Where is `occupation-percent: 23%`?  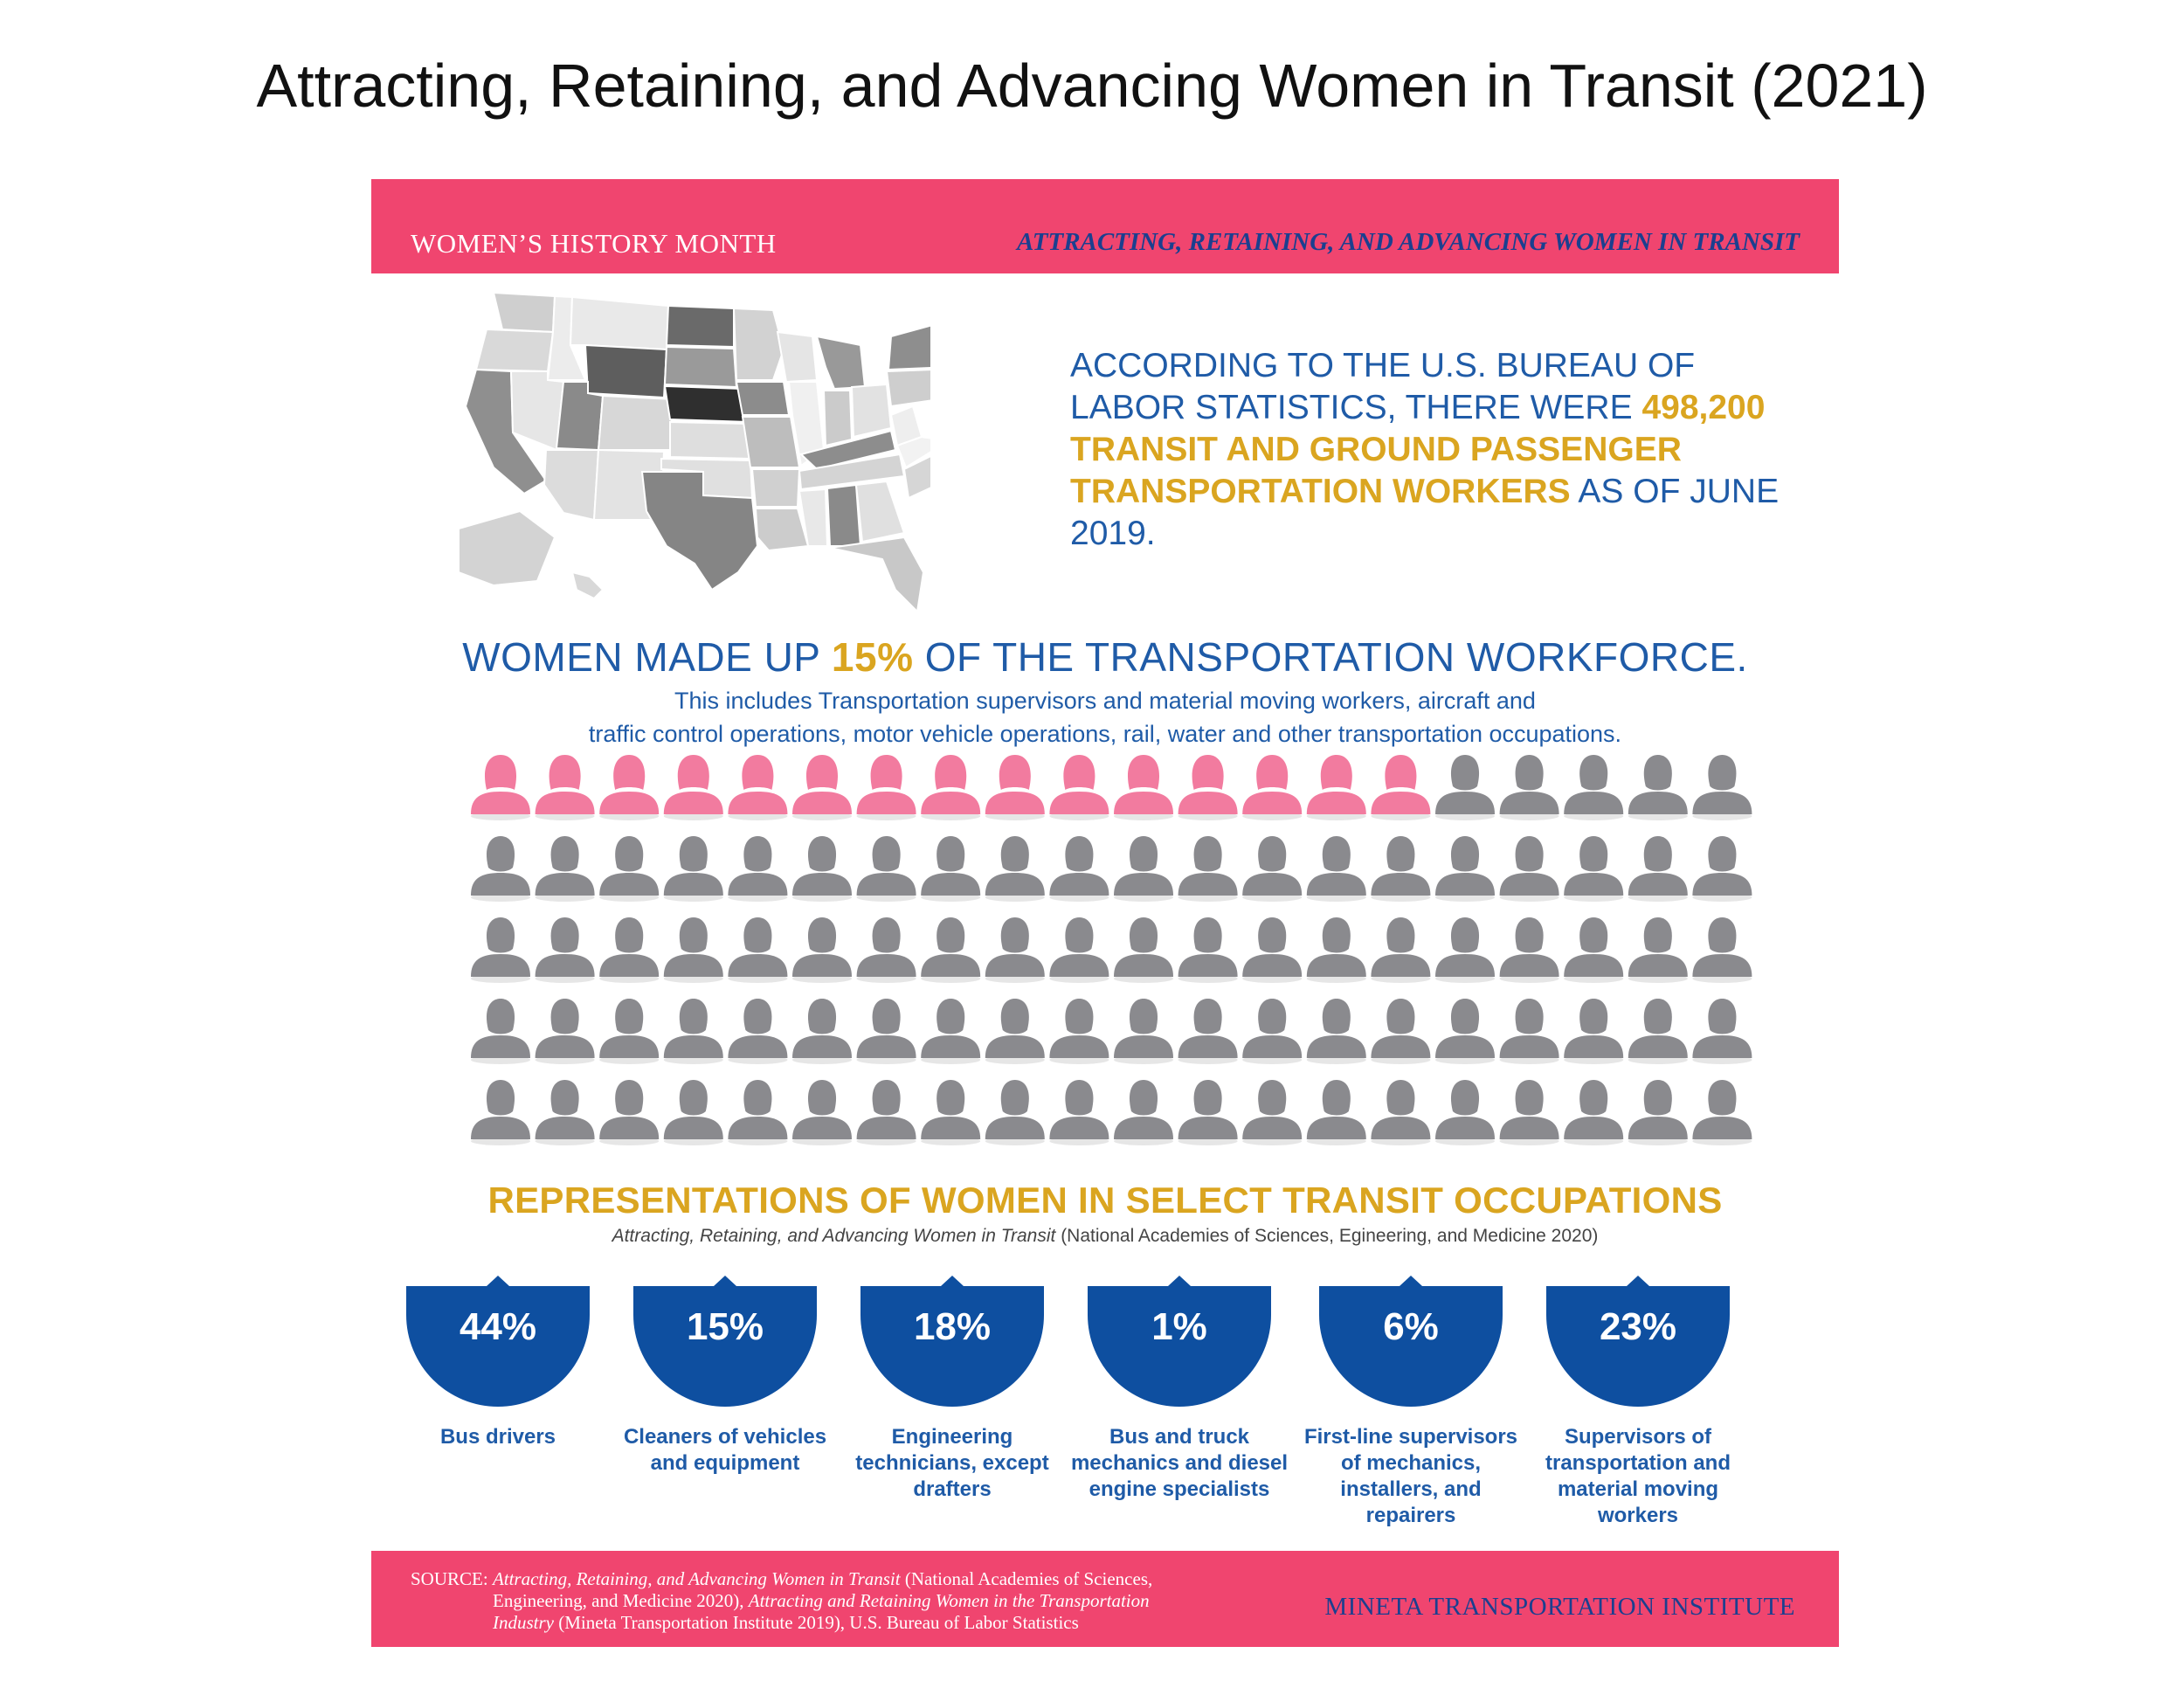 occupation-percent: 23% is located at coordinates (1638, 1326).